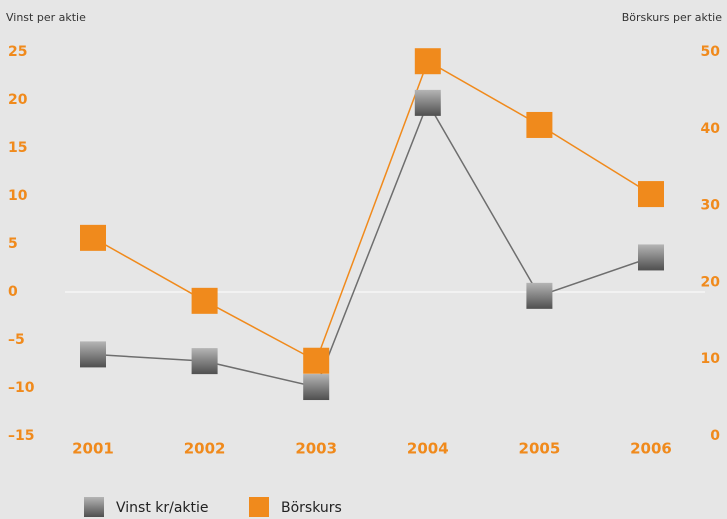 The width and height of the screenshot is (727, 519). What do you see at coordinates (711, 359) in the screenshot?
I see `y2-tick-label: 10` at bounding box center [711, 359].